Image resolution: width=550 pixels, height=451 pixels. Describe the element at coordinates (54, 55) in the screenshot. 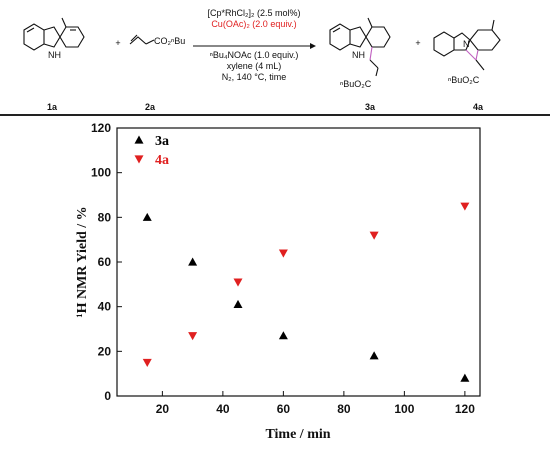

I see `nh-label-1a: NH` at that location.